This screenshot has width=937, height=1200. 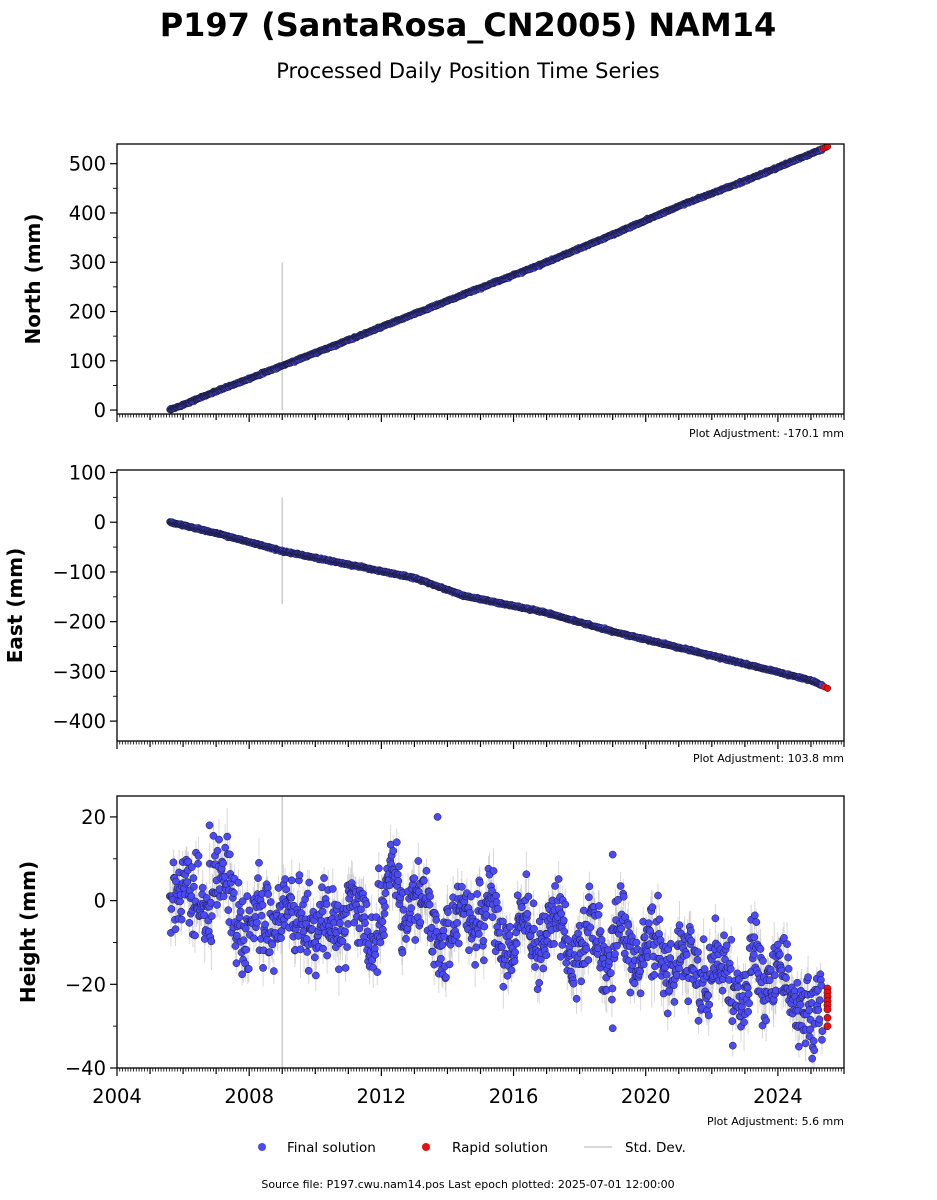 I want to click on chart-subtitle: Processed Daily Position Time Series, so click(x=468, y=71).